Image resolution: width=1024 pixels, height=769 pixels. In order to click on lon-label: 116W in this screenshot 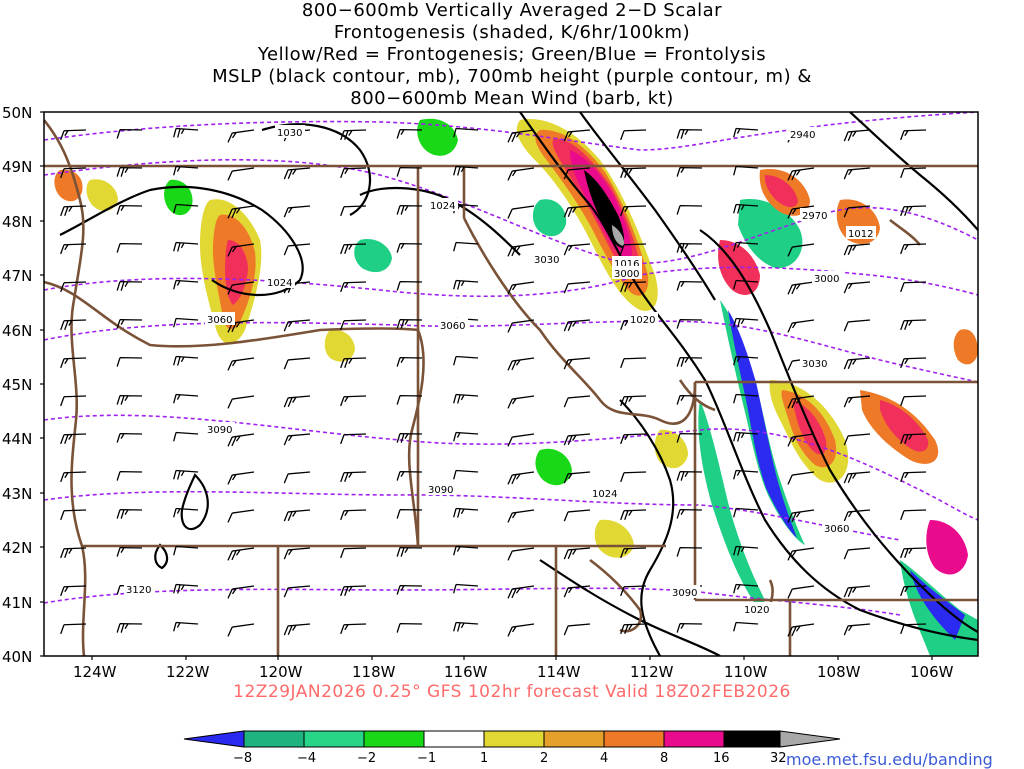, I will do `click(466, 672)`.